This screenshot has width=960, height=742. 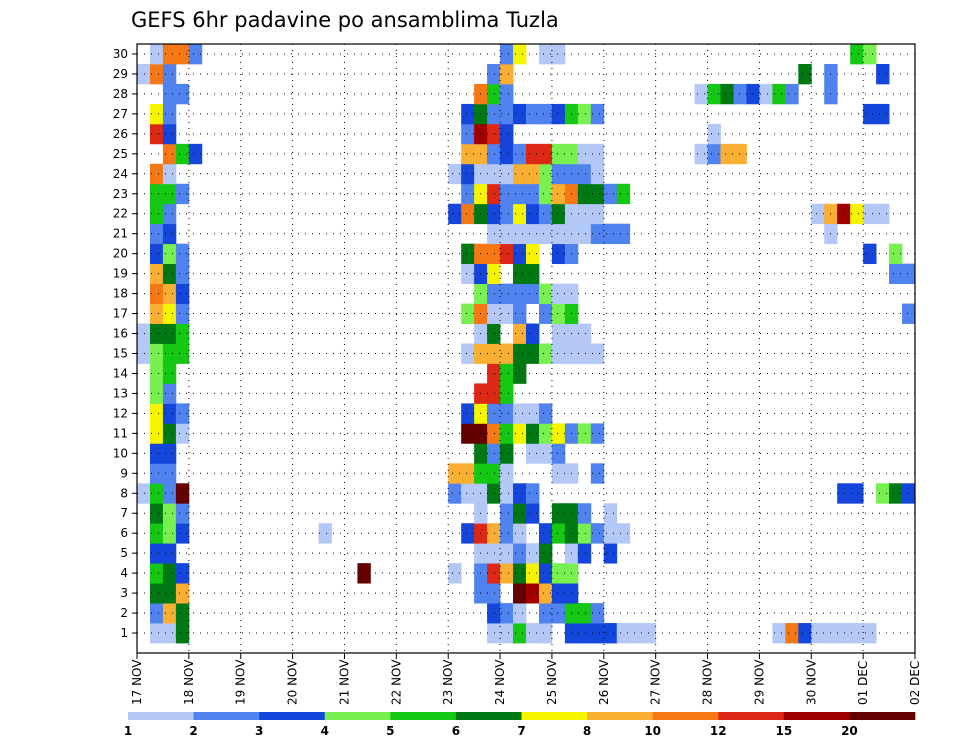 I want to click on y-tick-label: 6, so click(x=124, y=533).